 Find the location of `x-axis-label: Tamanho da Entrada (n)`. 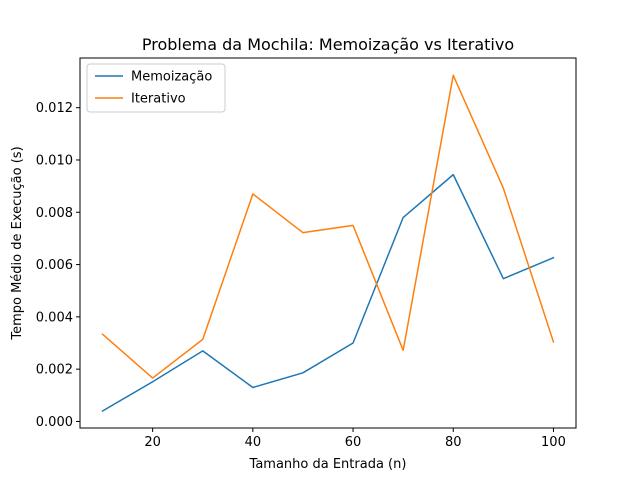

x-axis-label: Tamanho da Entrada (n) is located at coordinates (328, 464).